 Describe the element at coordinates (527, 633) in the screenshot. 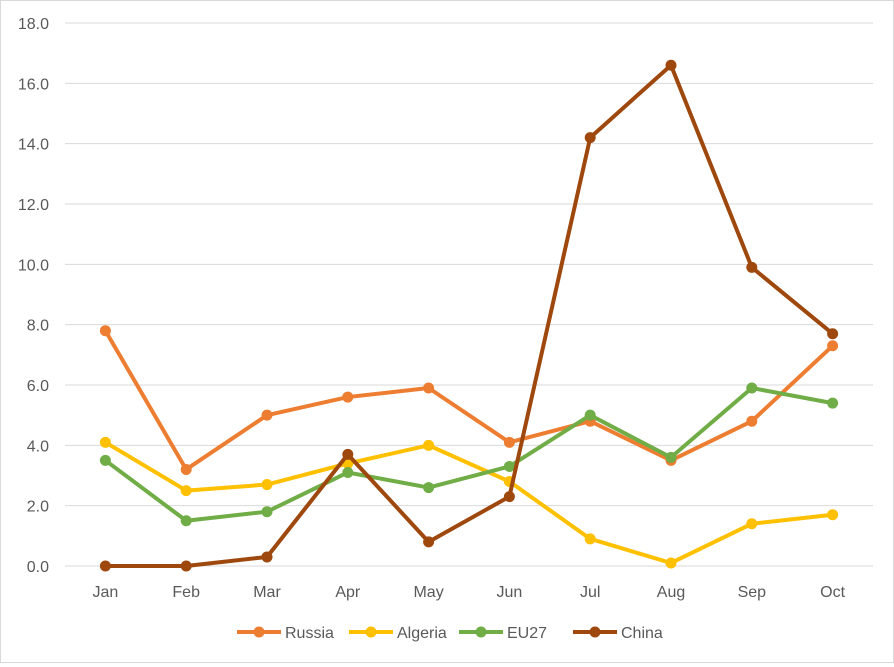

I see `legend-label: EU27` at that location.